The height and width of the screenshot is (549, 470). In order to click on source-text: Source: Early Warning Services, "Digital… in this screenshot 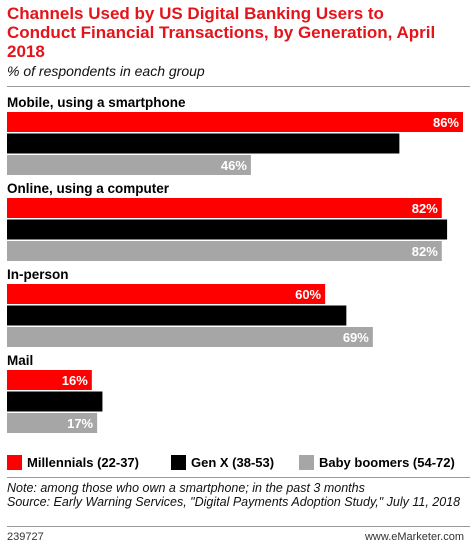, I will do `click(234, 502)`.